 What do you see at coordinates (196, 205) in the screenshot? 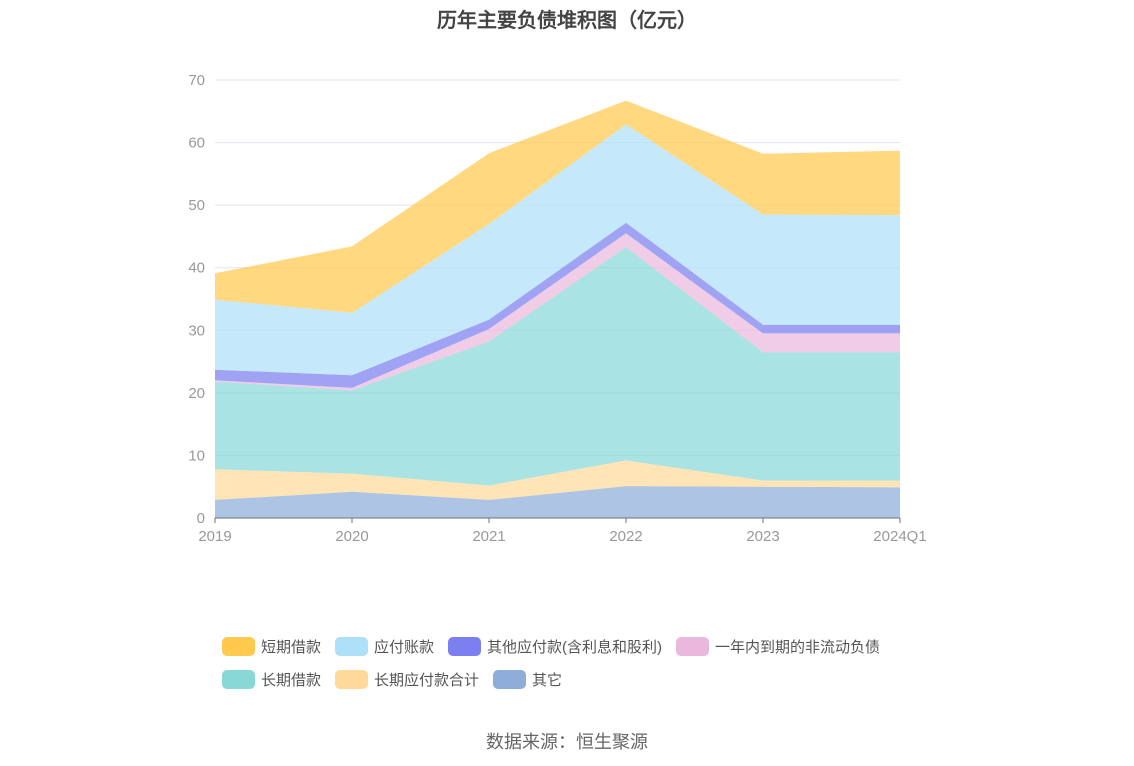
I see `y-tick-label: 50` at bounding box center [196, 205].